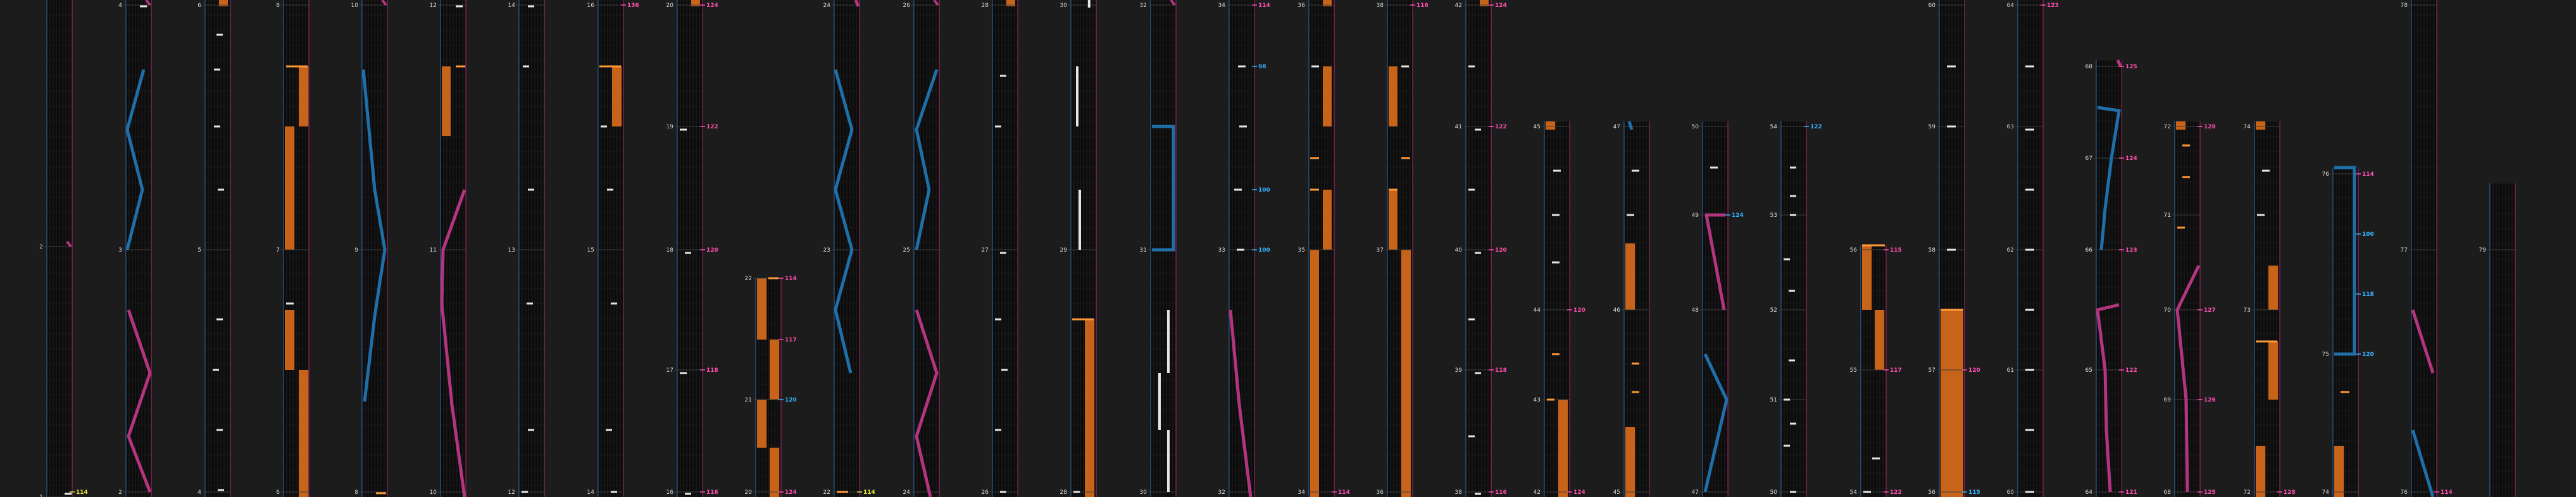 The height and width of the screenshot is (497, 2576). I want to click on measure-number: 36, so click(1380, 492).